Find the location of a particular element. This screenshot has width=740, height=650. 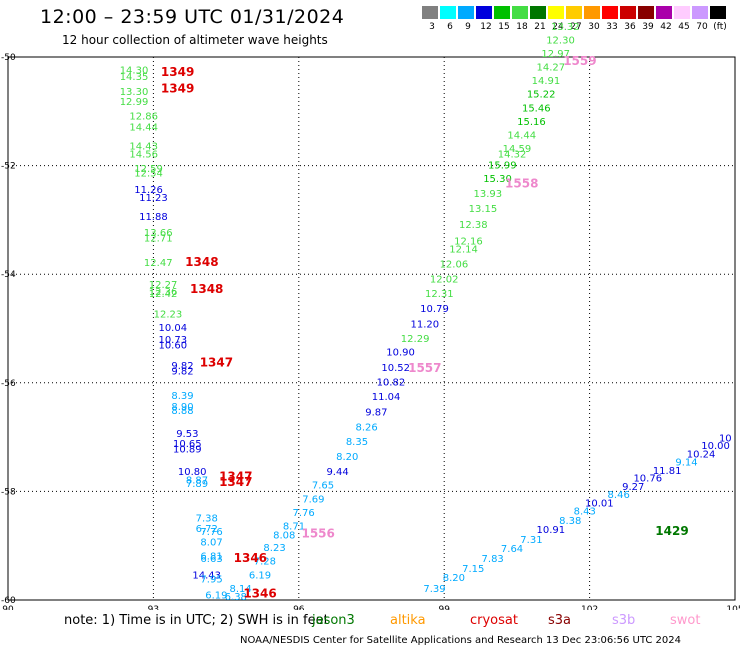

wave-height-value: 7.89 is located at coordinates (197, 484).